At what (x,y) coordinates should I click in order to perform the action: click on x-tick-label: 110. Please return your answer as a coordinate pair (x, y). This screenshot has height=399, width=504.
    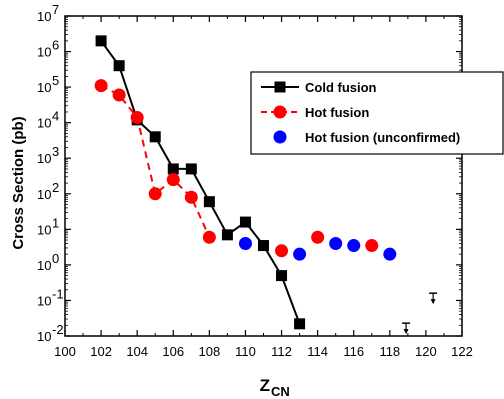
    Looking at the image, I should click on (245, 351).